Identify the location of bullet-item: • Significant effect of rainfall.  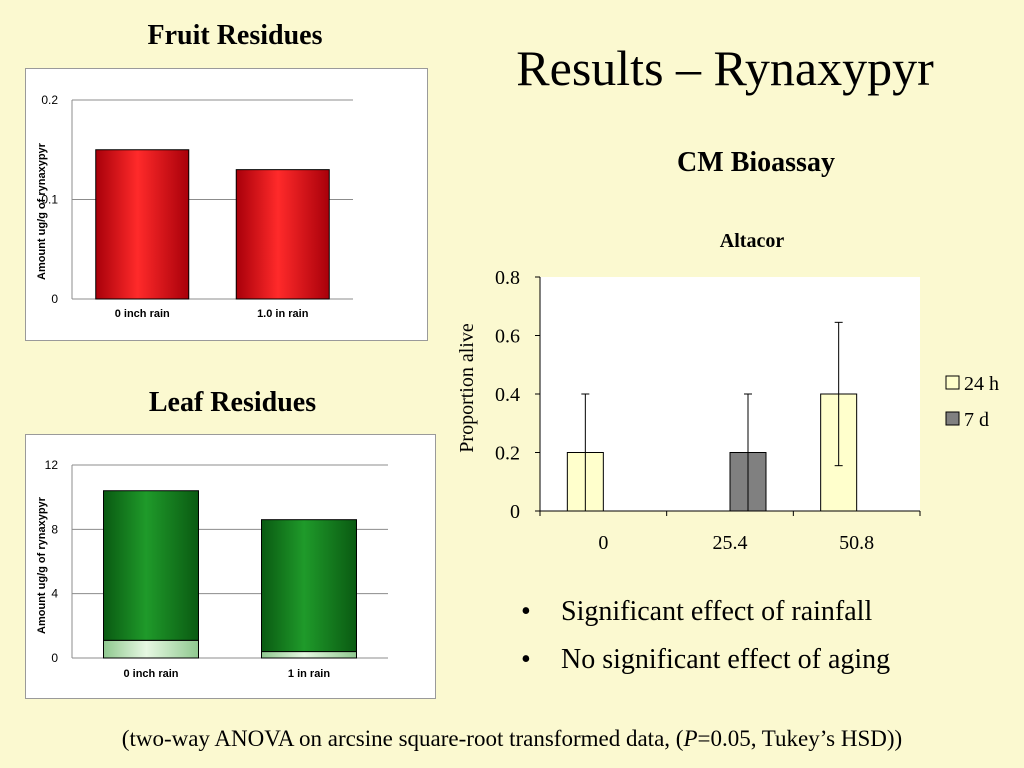
(763, 612).